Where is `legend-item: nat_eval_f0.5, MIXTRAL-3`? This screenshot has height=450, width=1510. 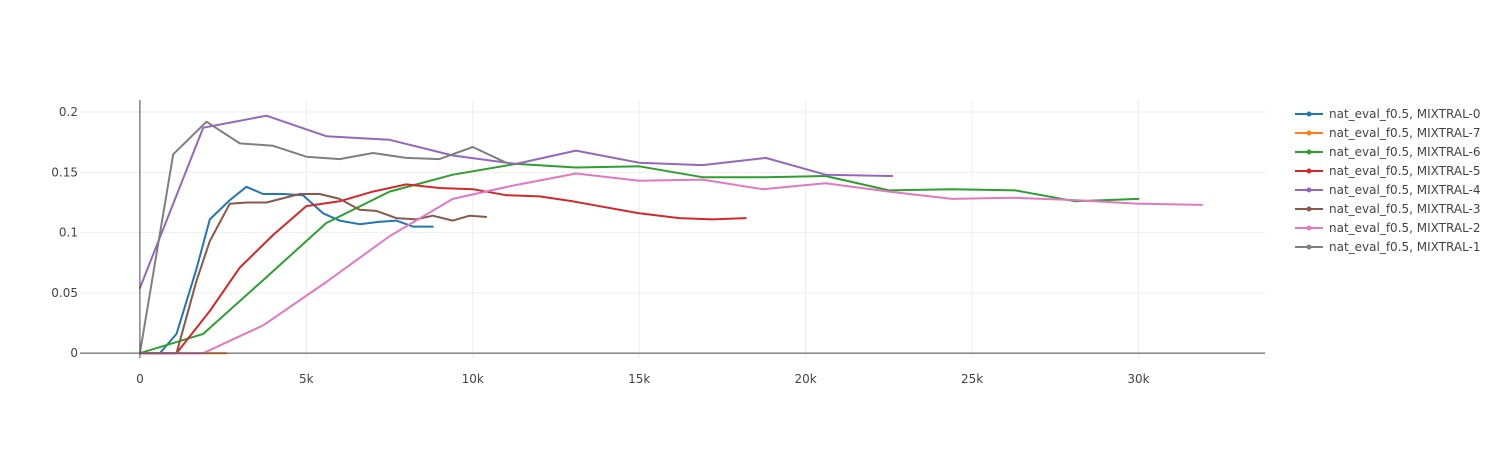
legend-item: nat_eval_f0.5, MIXTRAL-3 is located at coordinates (1388, 209).